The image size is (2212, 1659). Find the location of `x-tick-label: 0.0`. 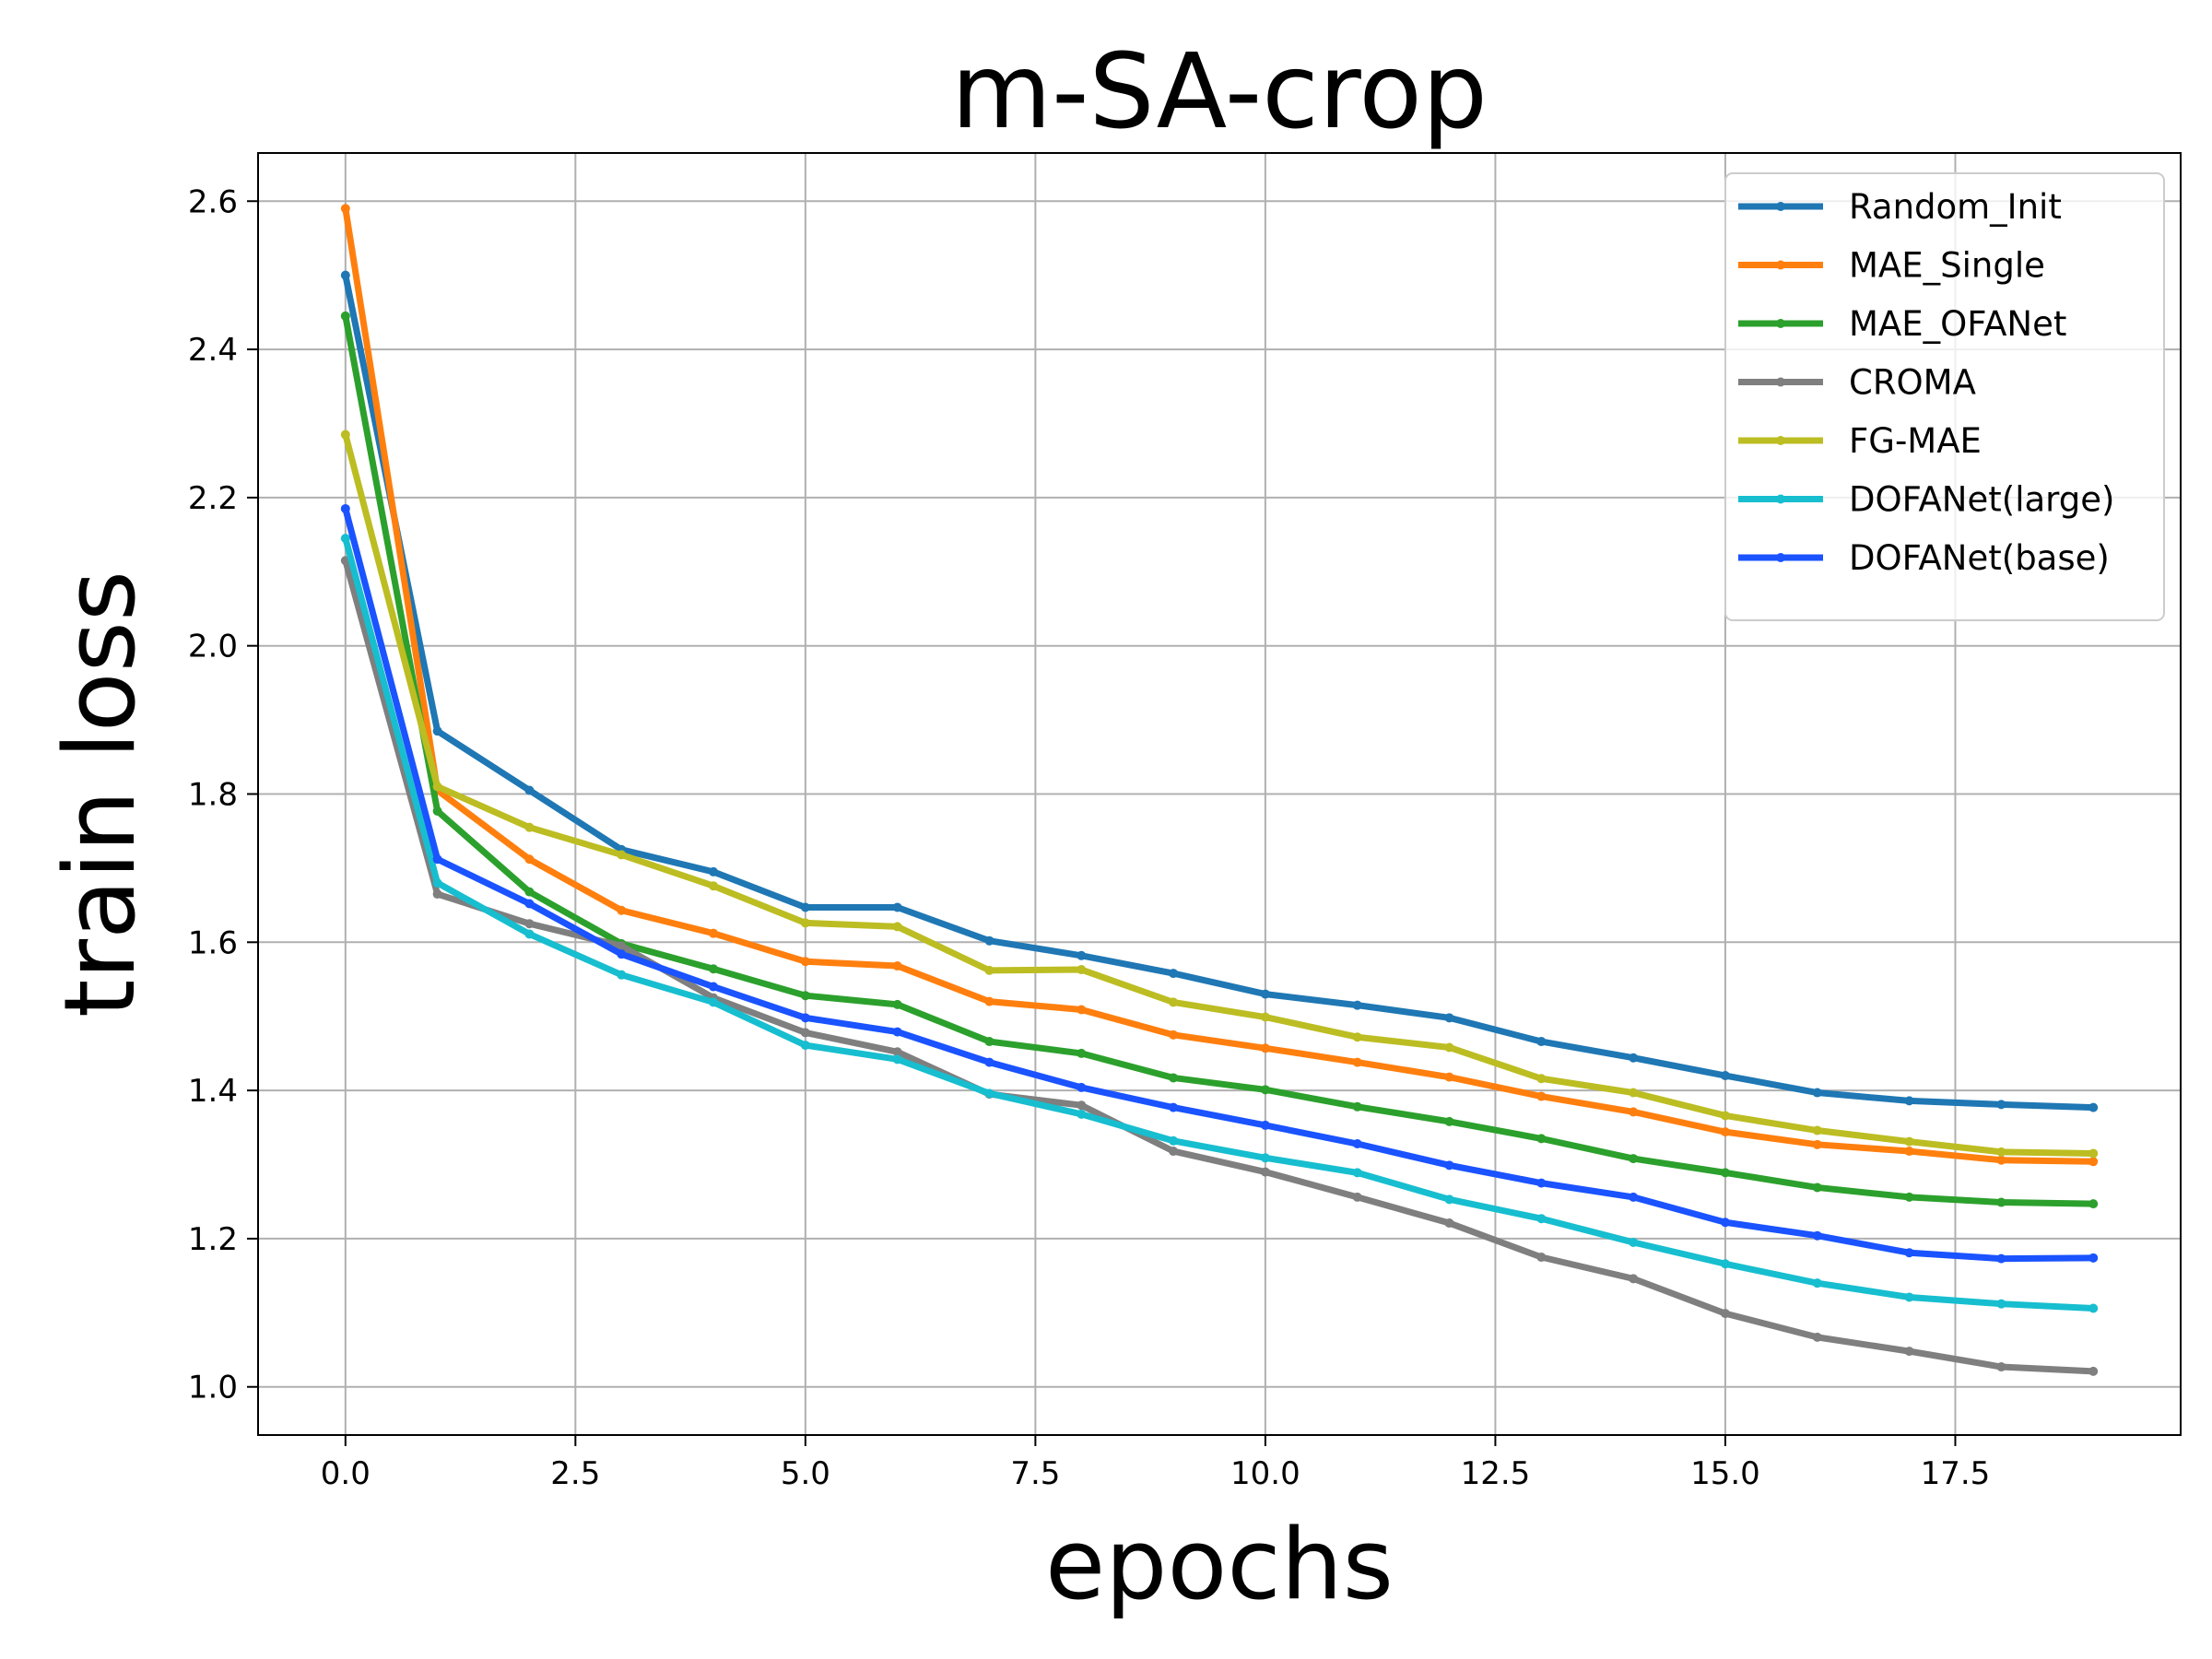

x-tick-label: 0.0 is located at coordinates (346, 1473).